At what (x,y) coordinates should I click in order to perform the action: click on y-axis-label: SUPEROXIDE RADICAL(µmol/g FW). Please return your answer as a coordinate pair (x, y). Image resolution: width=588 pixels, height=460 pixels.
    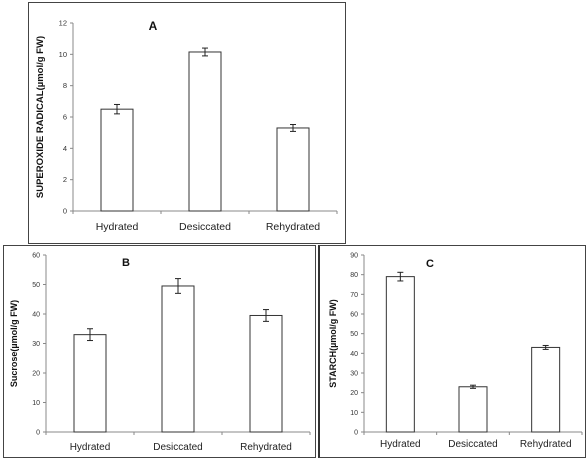
    Looking at the image, I should click on (40, 117).